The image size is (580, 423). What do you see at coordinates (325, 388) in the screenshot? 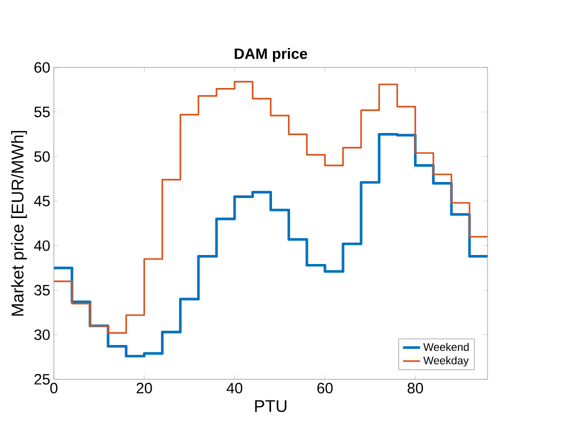
I see `x-tick-label: 60` at bounding box center [325, 388].